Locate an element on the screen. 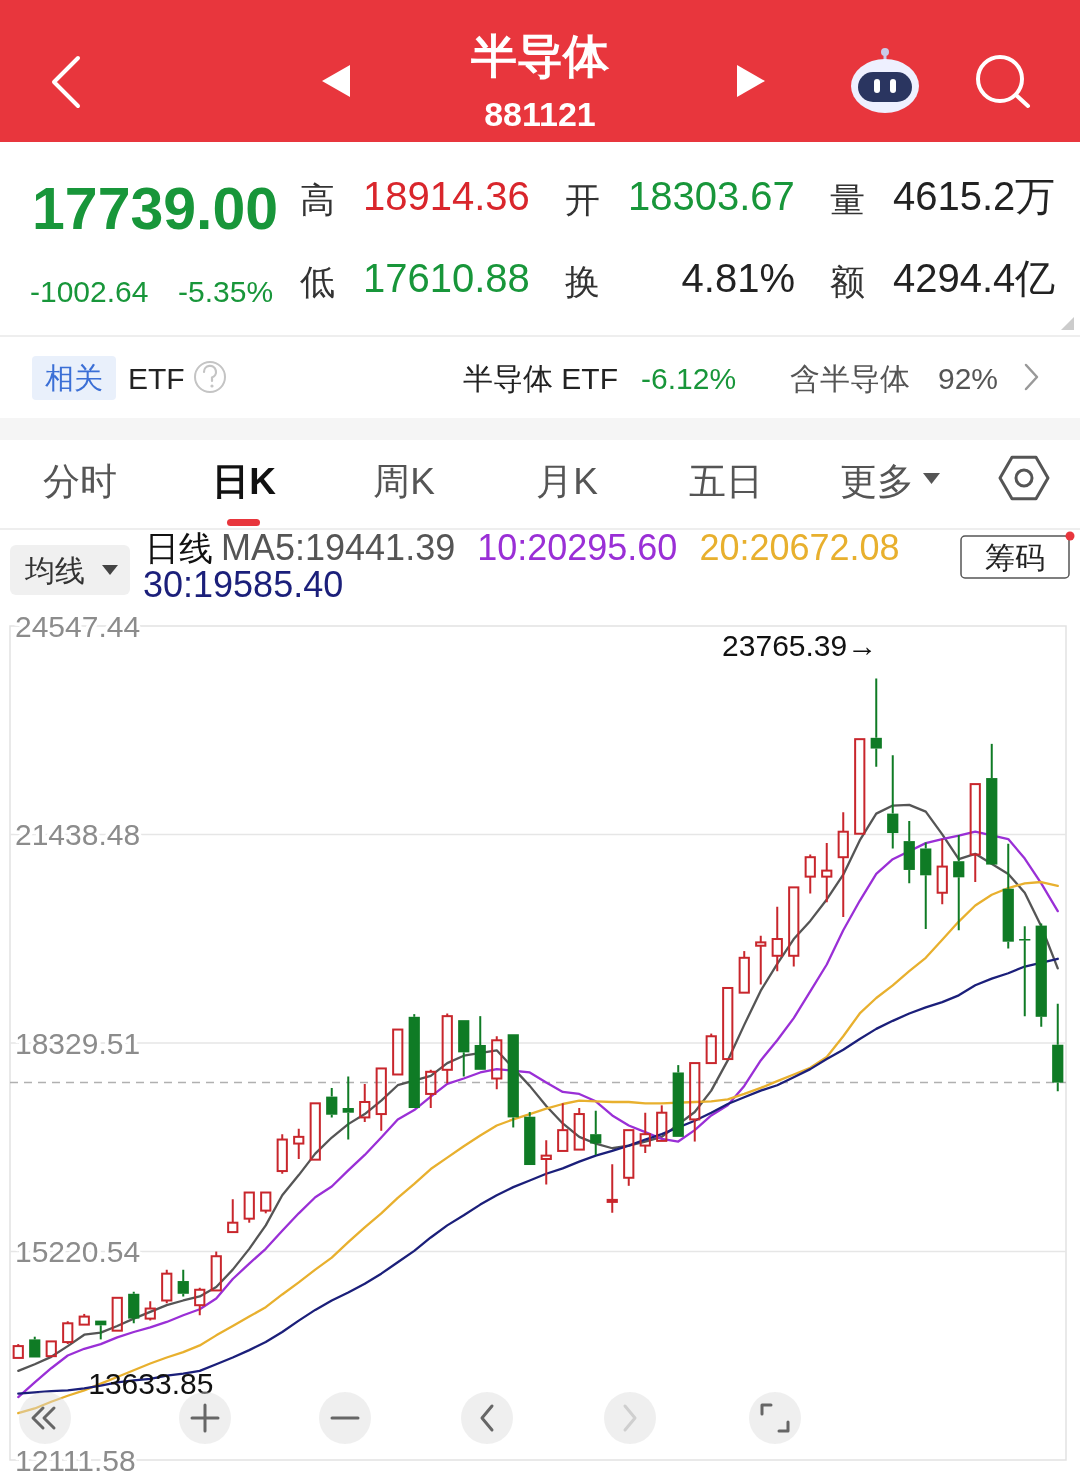 Image resolution: width=1080 pixels, height=1480 pixels. text: 月K is located at coordinates (567, 481).